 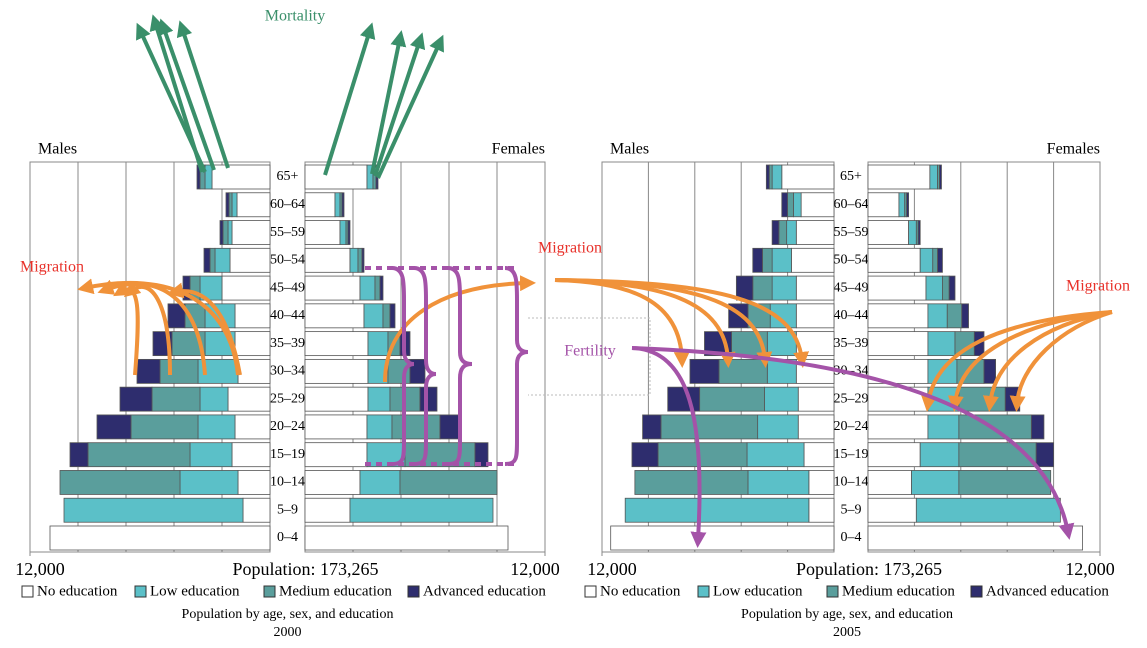 I want to click on legend-label: Low education, so click(x=758, y=591).